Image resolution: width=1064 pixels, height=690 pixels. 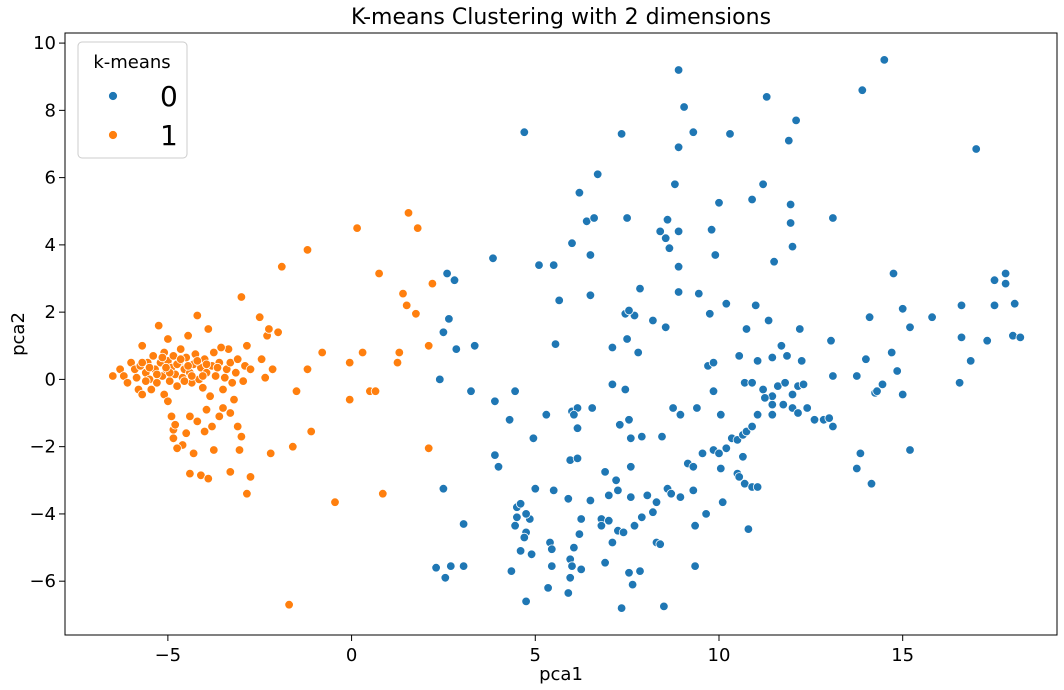 I want to click on chart-title: K-means Clustering with 2 dimensions, so click(x=561, y=17).